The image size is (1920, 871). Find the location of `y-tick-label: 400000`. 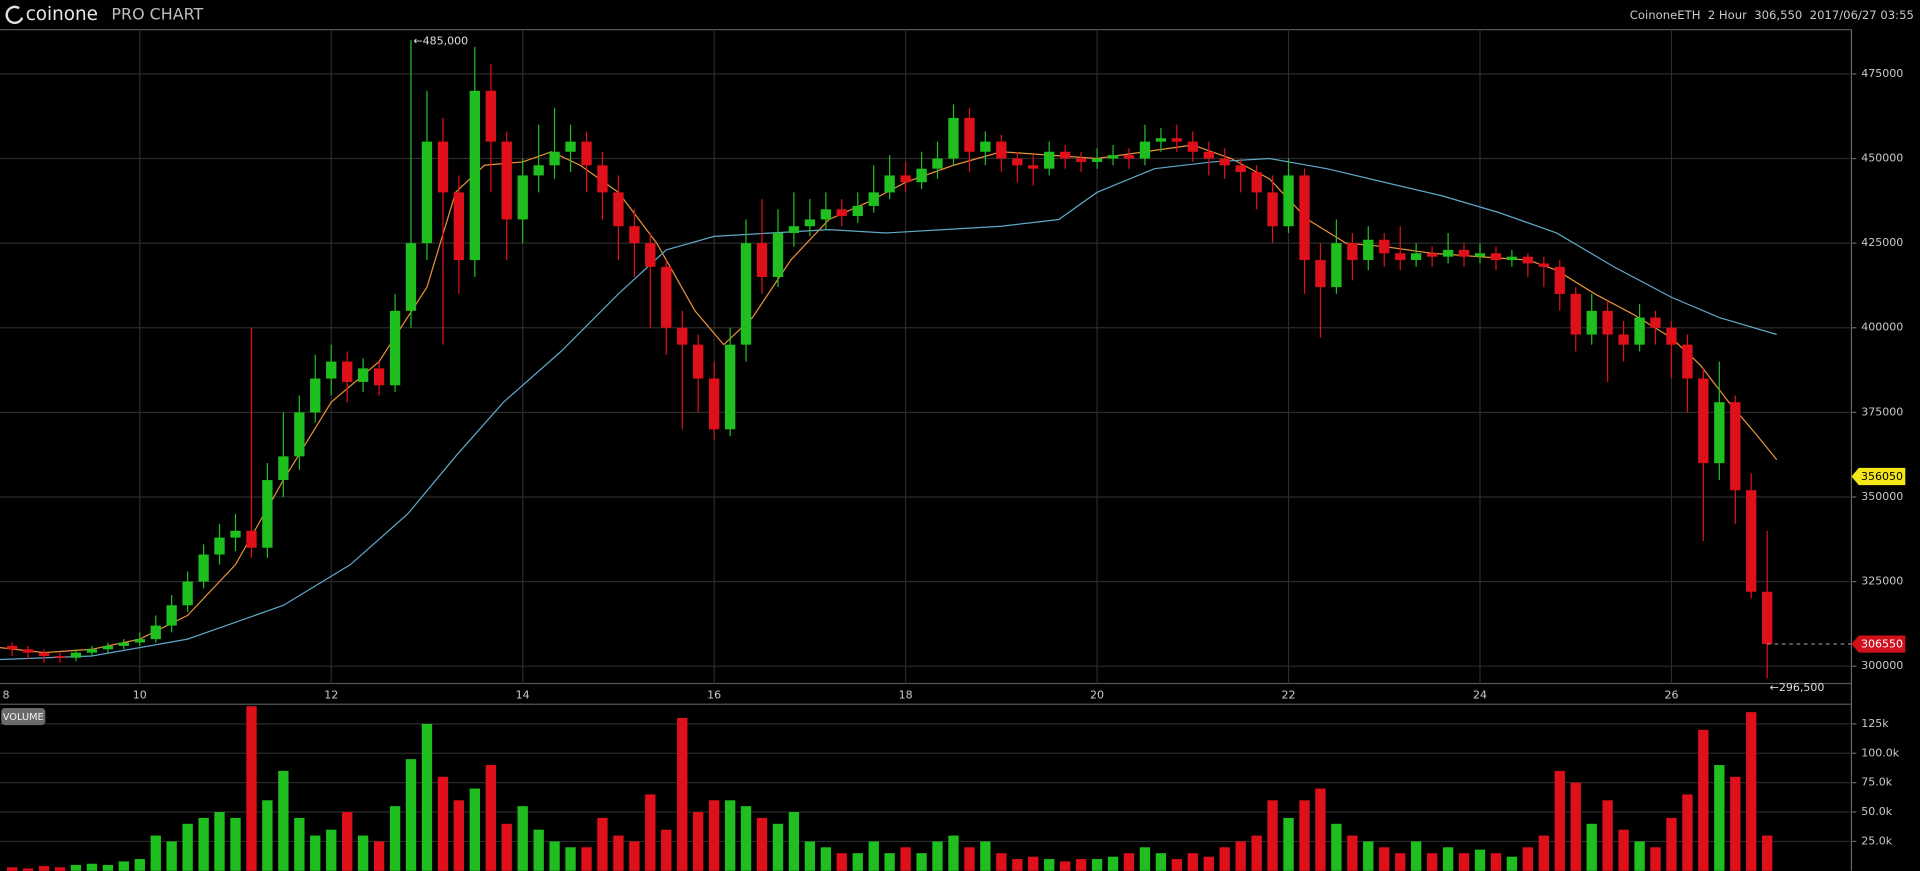

y-tick-label: 400000 is located at coordinates (1882, 327).